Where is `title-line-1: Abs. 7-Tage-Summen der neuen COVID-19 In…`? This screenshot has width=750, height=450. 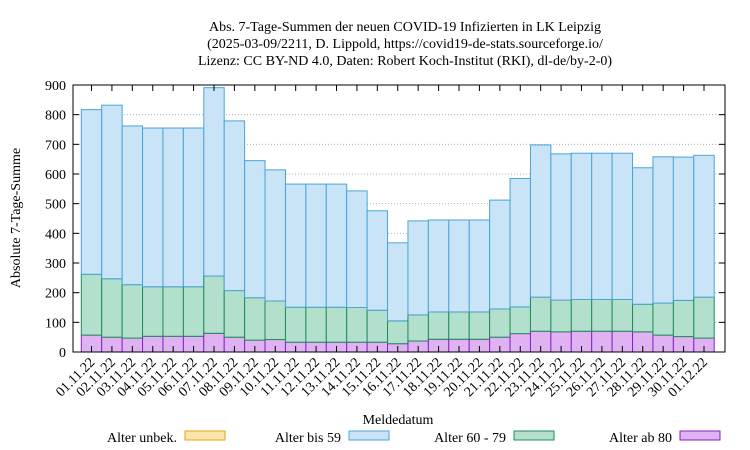
title-line-1: Abs. 7-Tage-Summen der neuen COVID-19 In… is located at coordinates (405, 27).